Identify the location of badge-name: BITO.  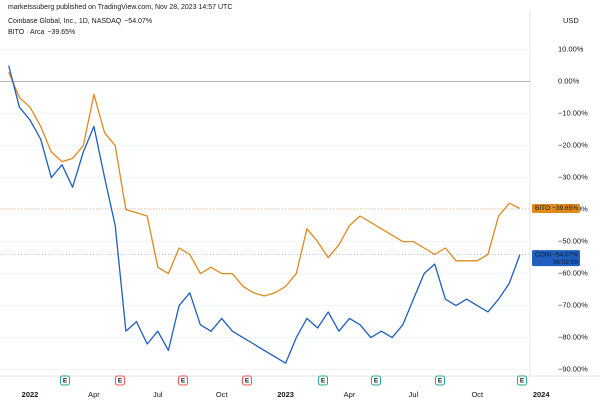
(542, 208).